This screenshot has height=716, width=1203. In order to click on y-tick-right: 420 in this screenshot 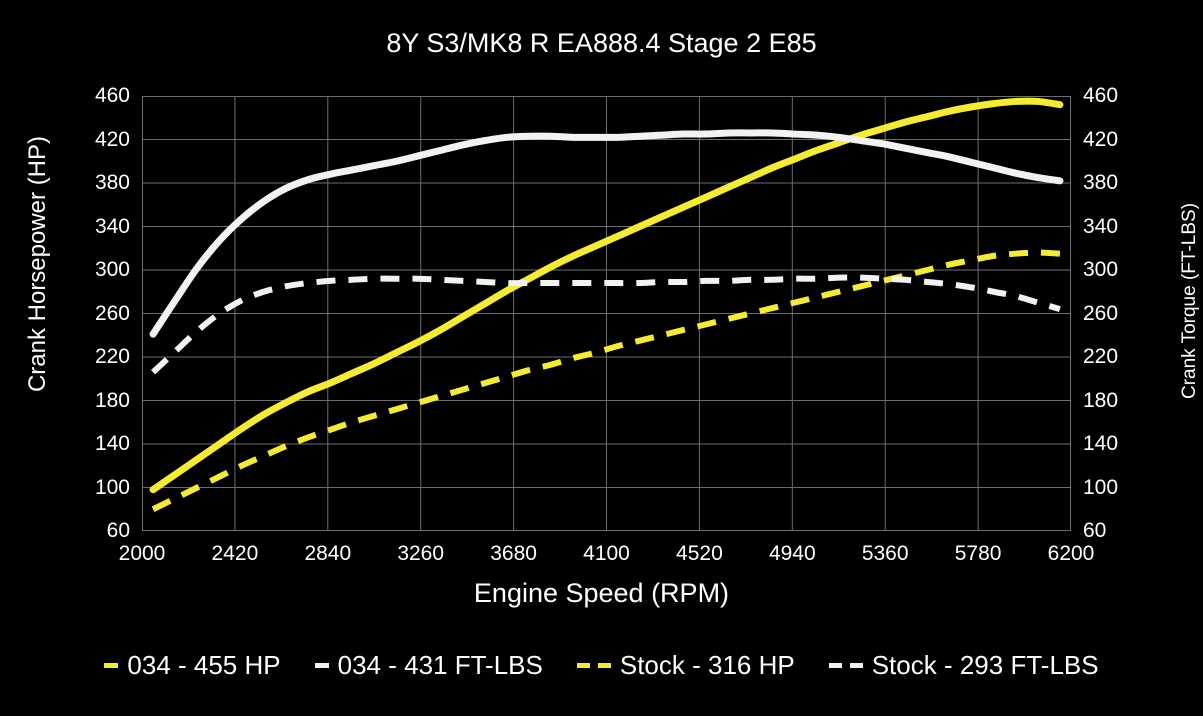, I will do `click(1101, 139)`.